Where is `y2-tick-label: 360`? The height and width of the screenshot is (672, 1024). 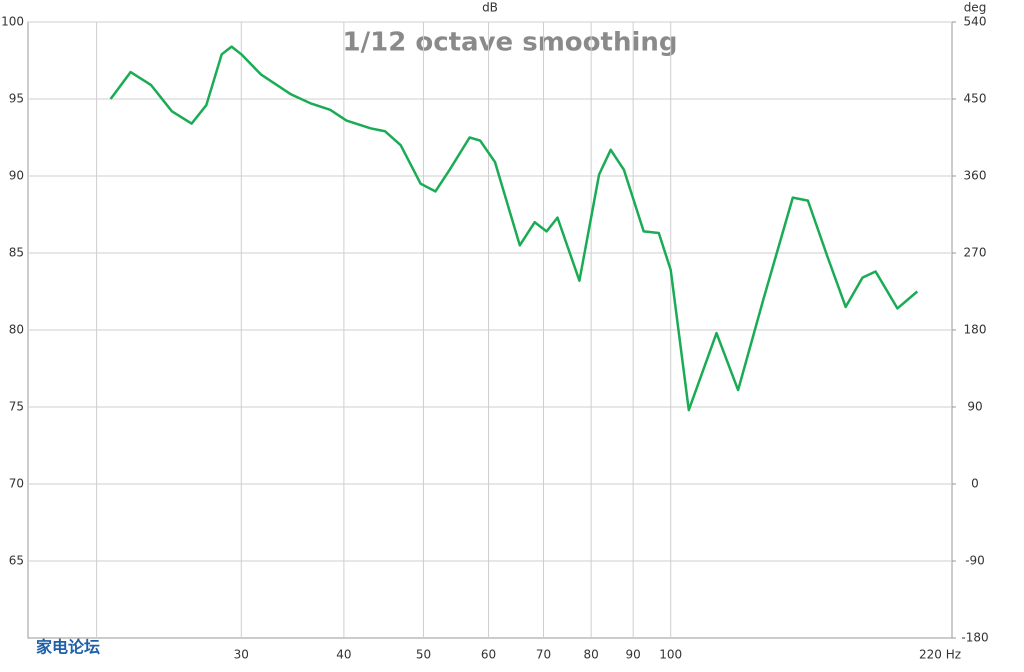 y2-tick-label: 360 is located at coordinates (975, 176).